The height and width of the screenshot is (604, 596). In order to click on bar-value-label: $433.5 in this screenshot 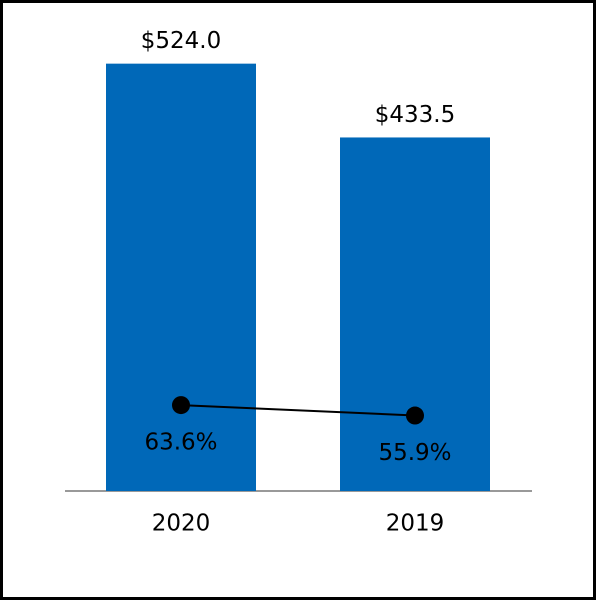, I will do `click(415, 115)`.